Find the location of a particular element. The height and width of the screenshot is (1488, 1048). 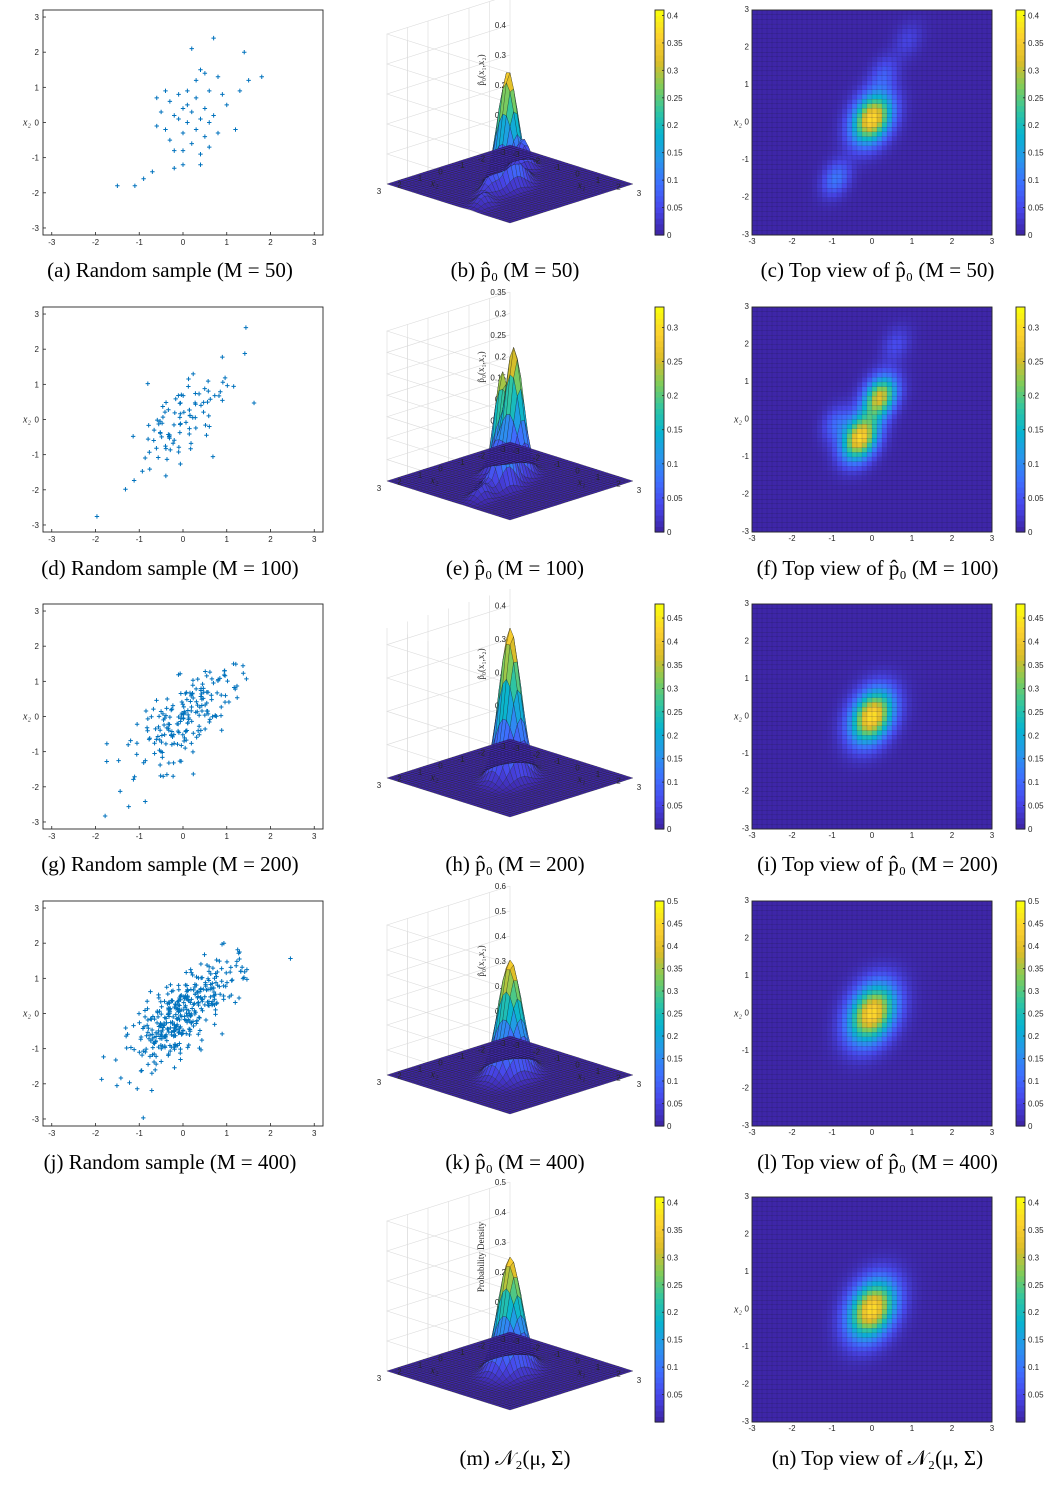

y-tick-label: -3 is located at coordinates (36, 228).